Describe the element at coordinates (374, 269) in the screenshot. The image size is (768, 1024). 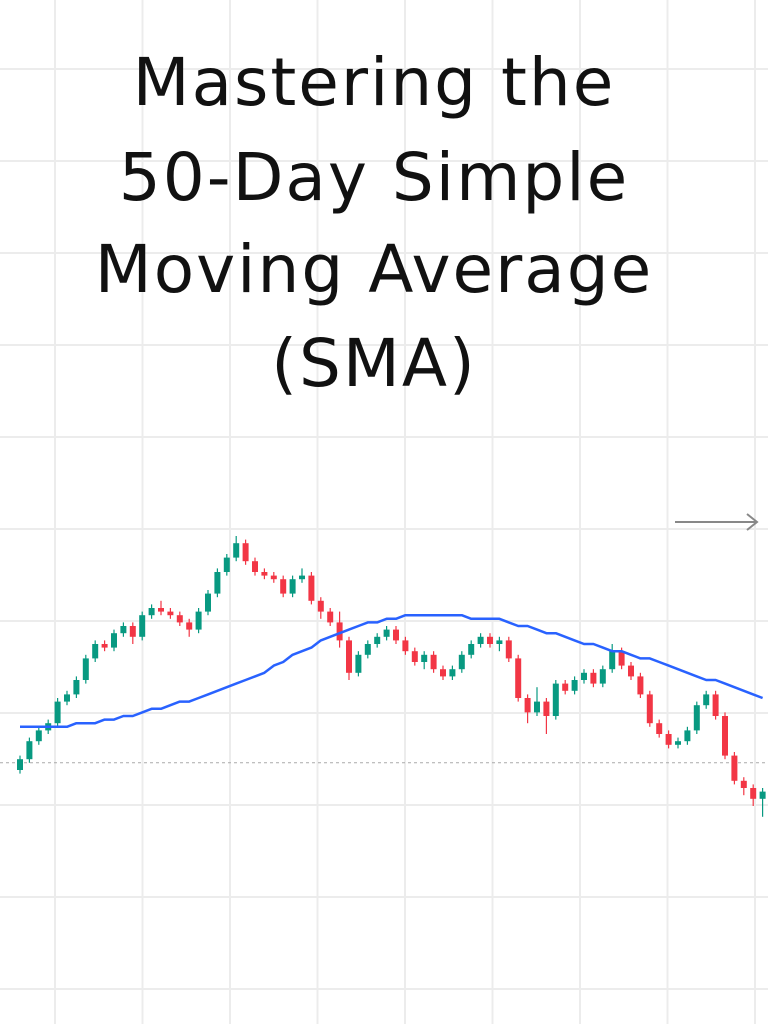
I see `title-line: Moving Average` at that location.